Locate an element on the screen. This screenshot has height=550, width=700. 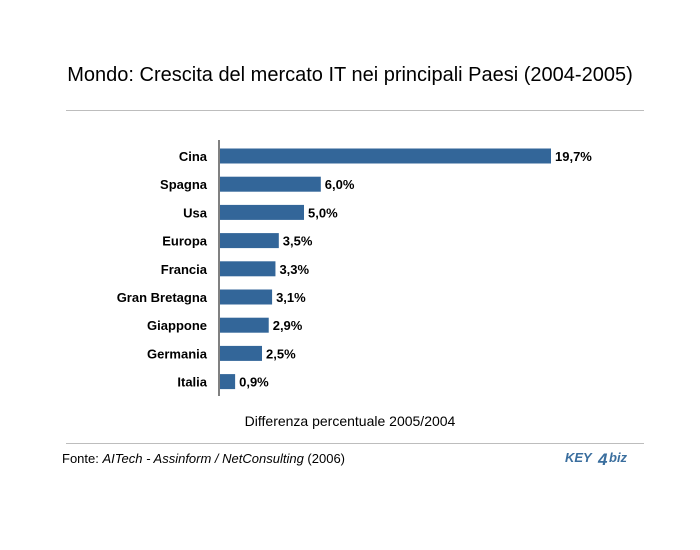
category-label: Spagna is located at coordinates (184, 184).